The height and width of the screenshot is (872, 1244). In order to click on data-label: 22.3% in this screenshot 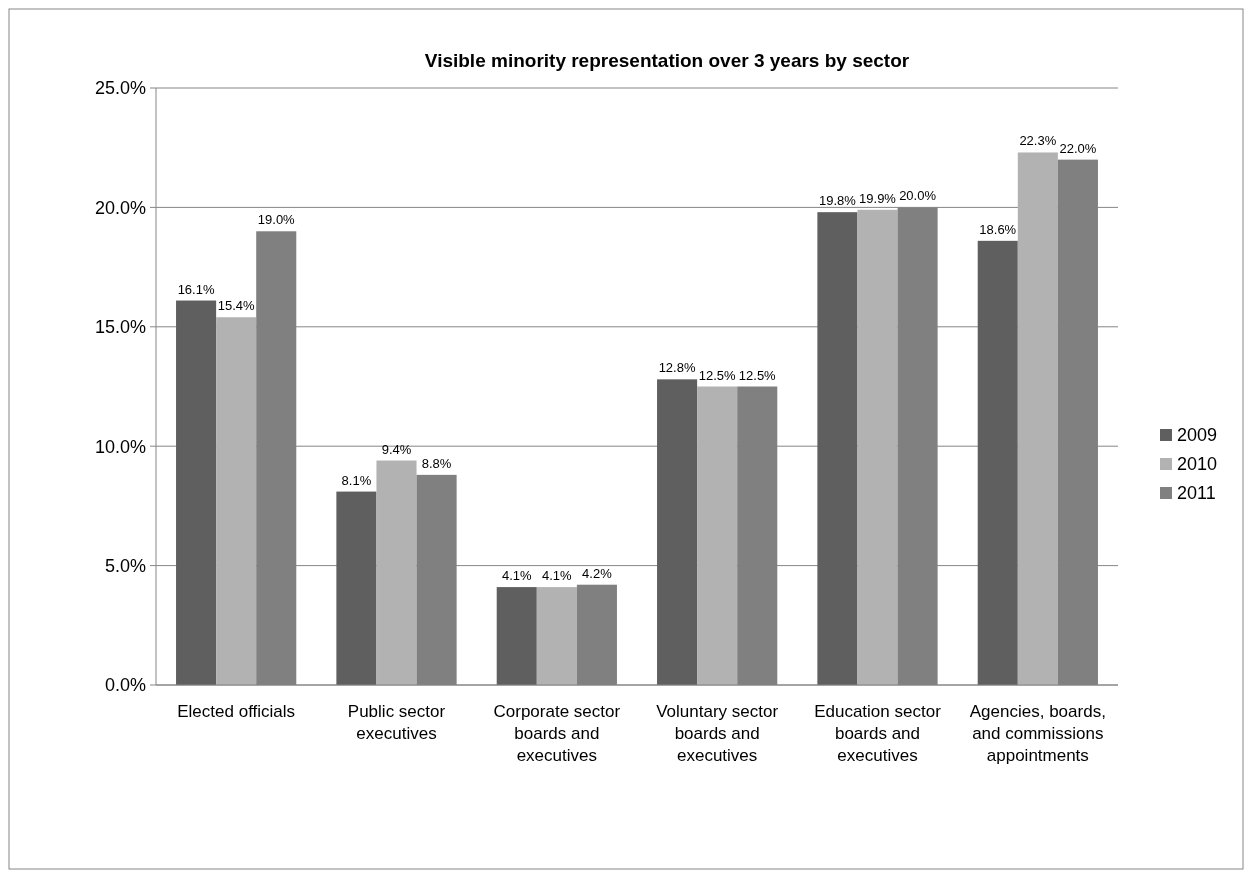, I will do `click(1038, 141)`.